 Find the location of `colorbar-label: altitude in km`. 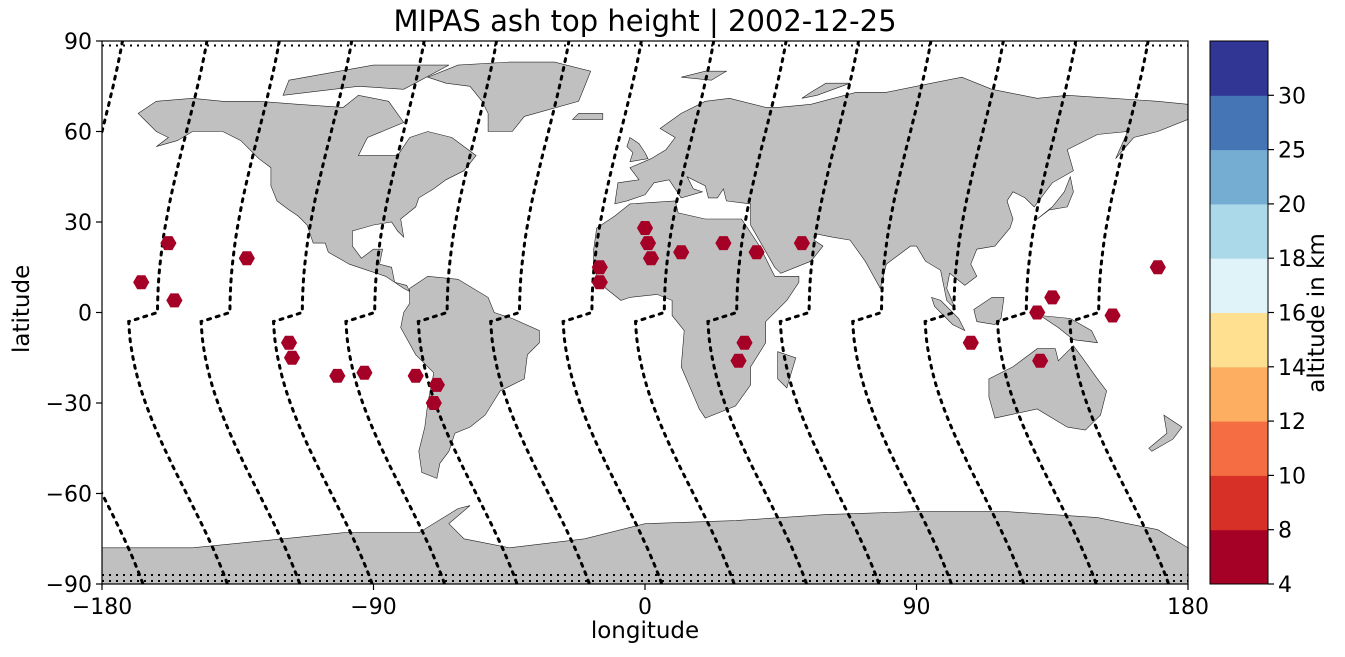

colorbar-label: altitude in km is located at coordinates (1317, 313).